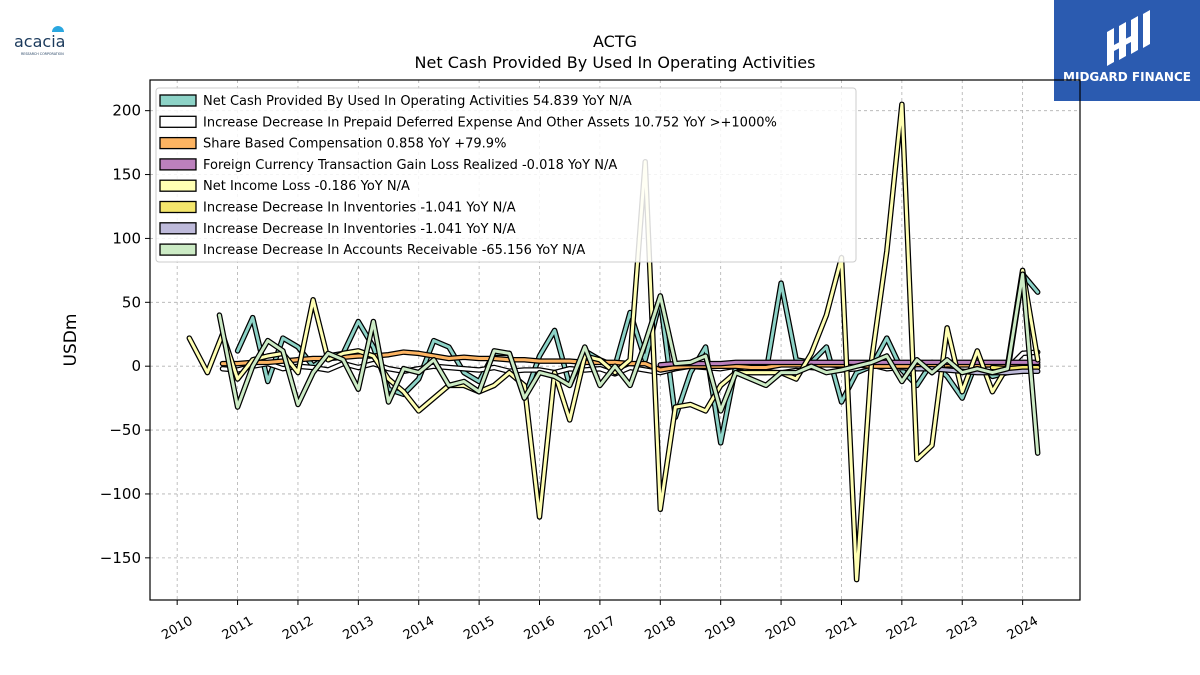 This screenshot has width=1200, height=675. Describe the element at coordinates (781, 629) in the screenshot. I see `x-tick-label: 2020` at that location.